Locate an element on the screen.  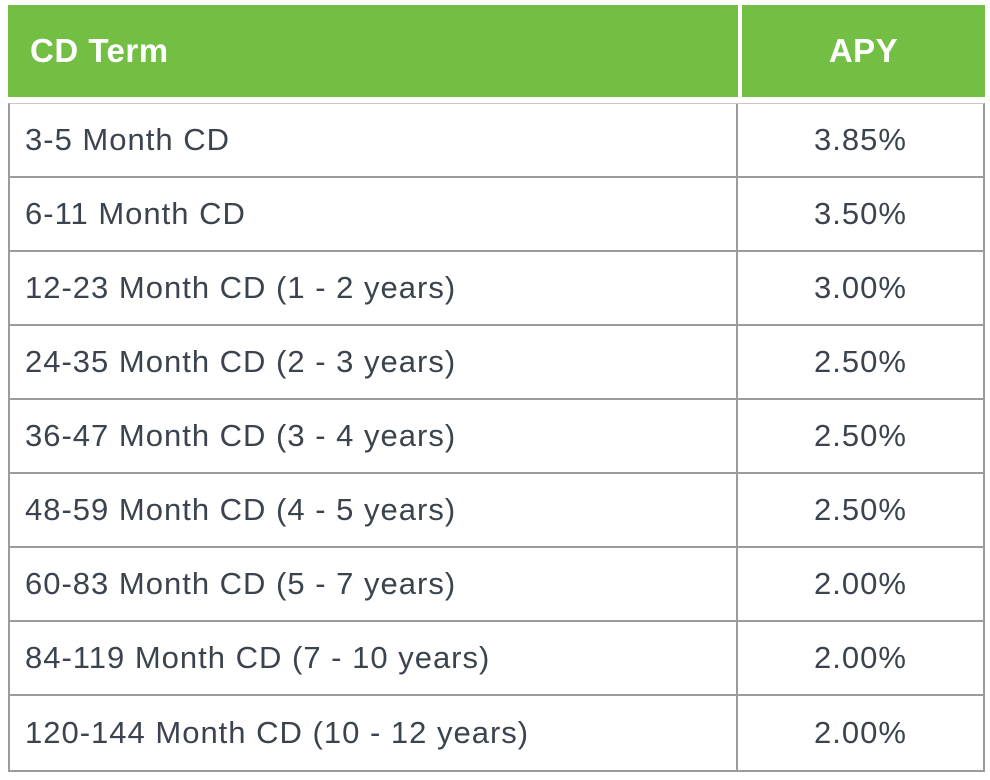
cell-term: 3-5 Month CD is located at coordinates (374, 140).